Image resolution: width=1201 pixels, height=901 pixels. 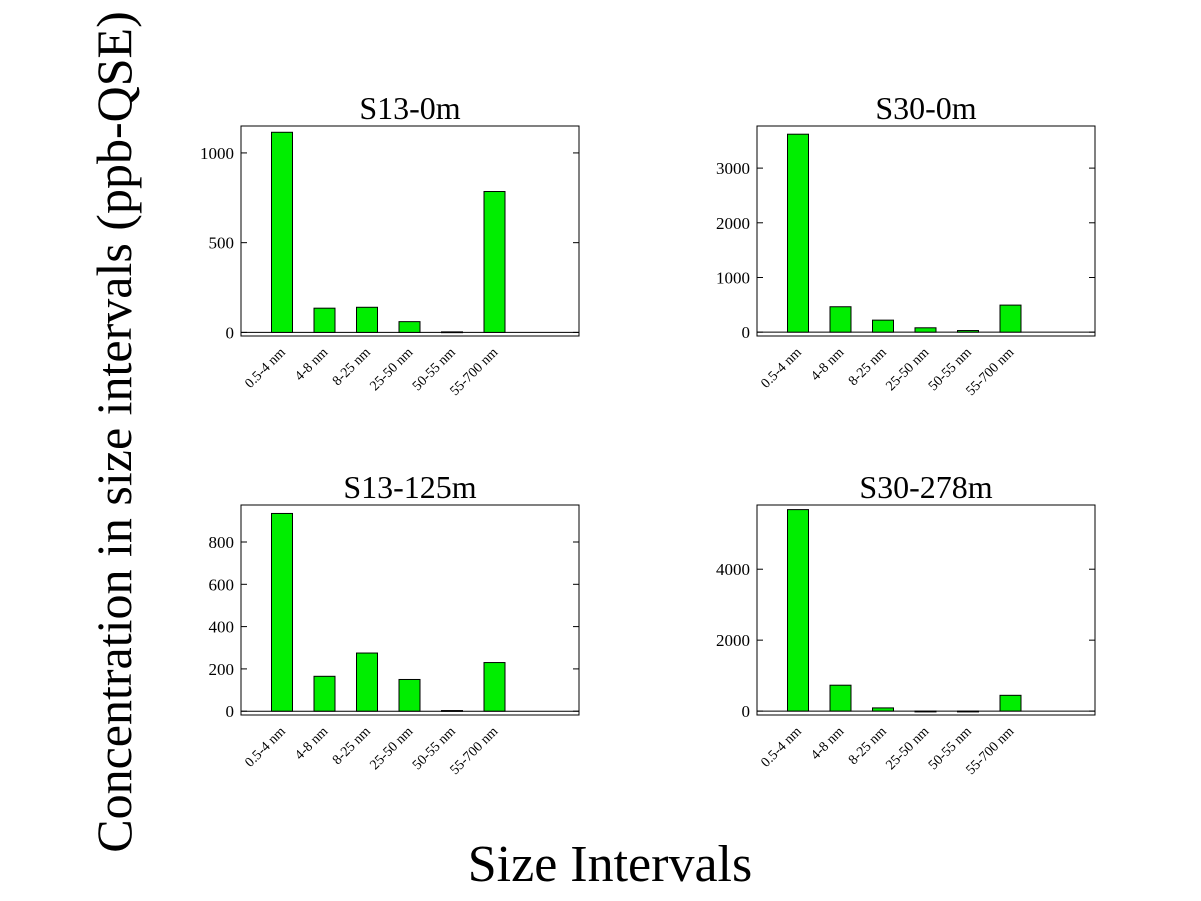 I want to click on y-tick-label: 400, so click(x=222, y=627).